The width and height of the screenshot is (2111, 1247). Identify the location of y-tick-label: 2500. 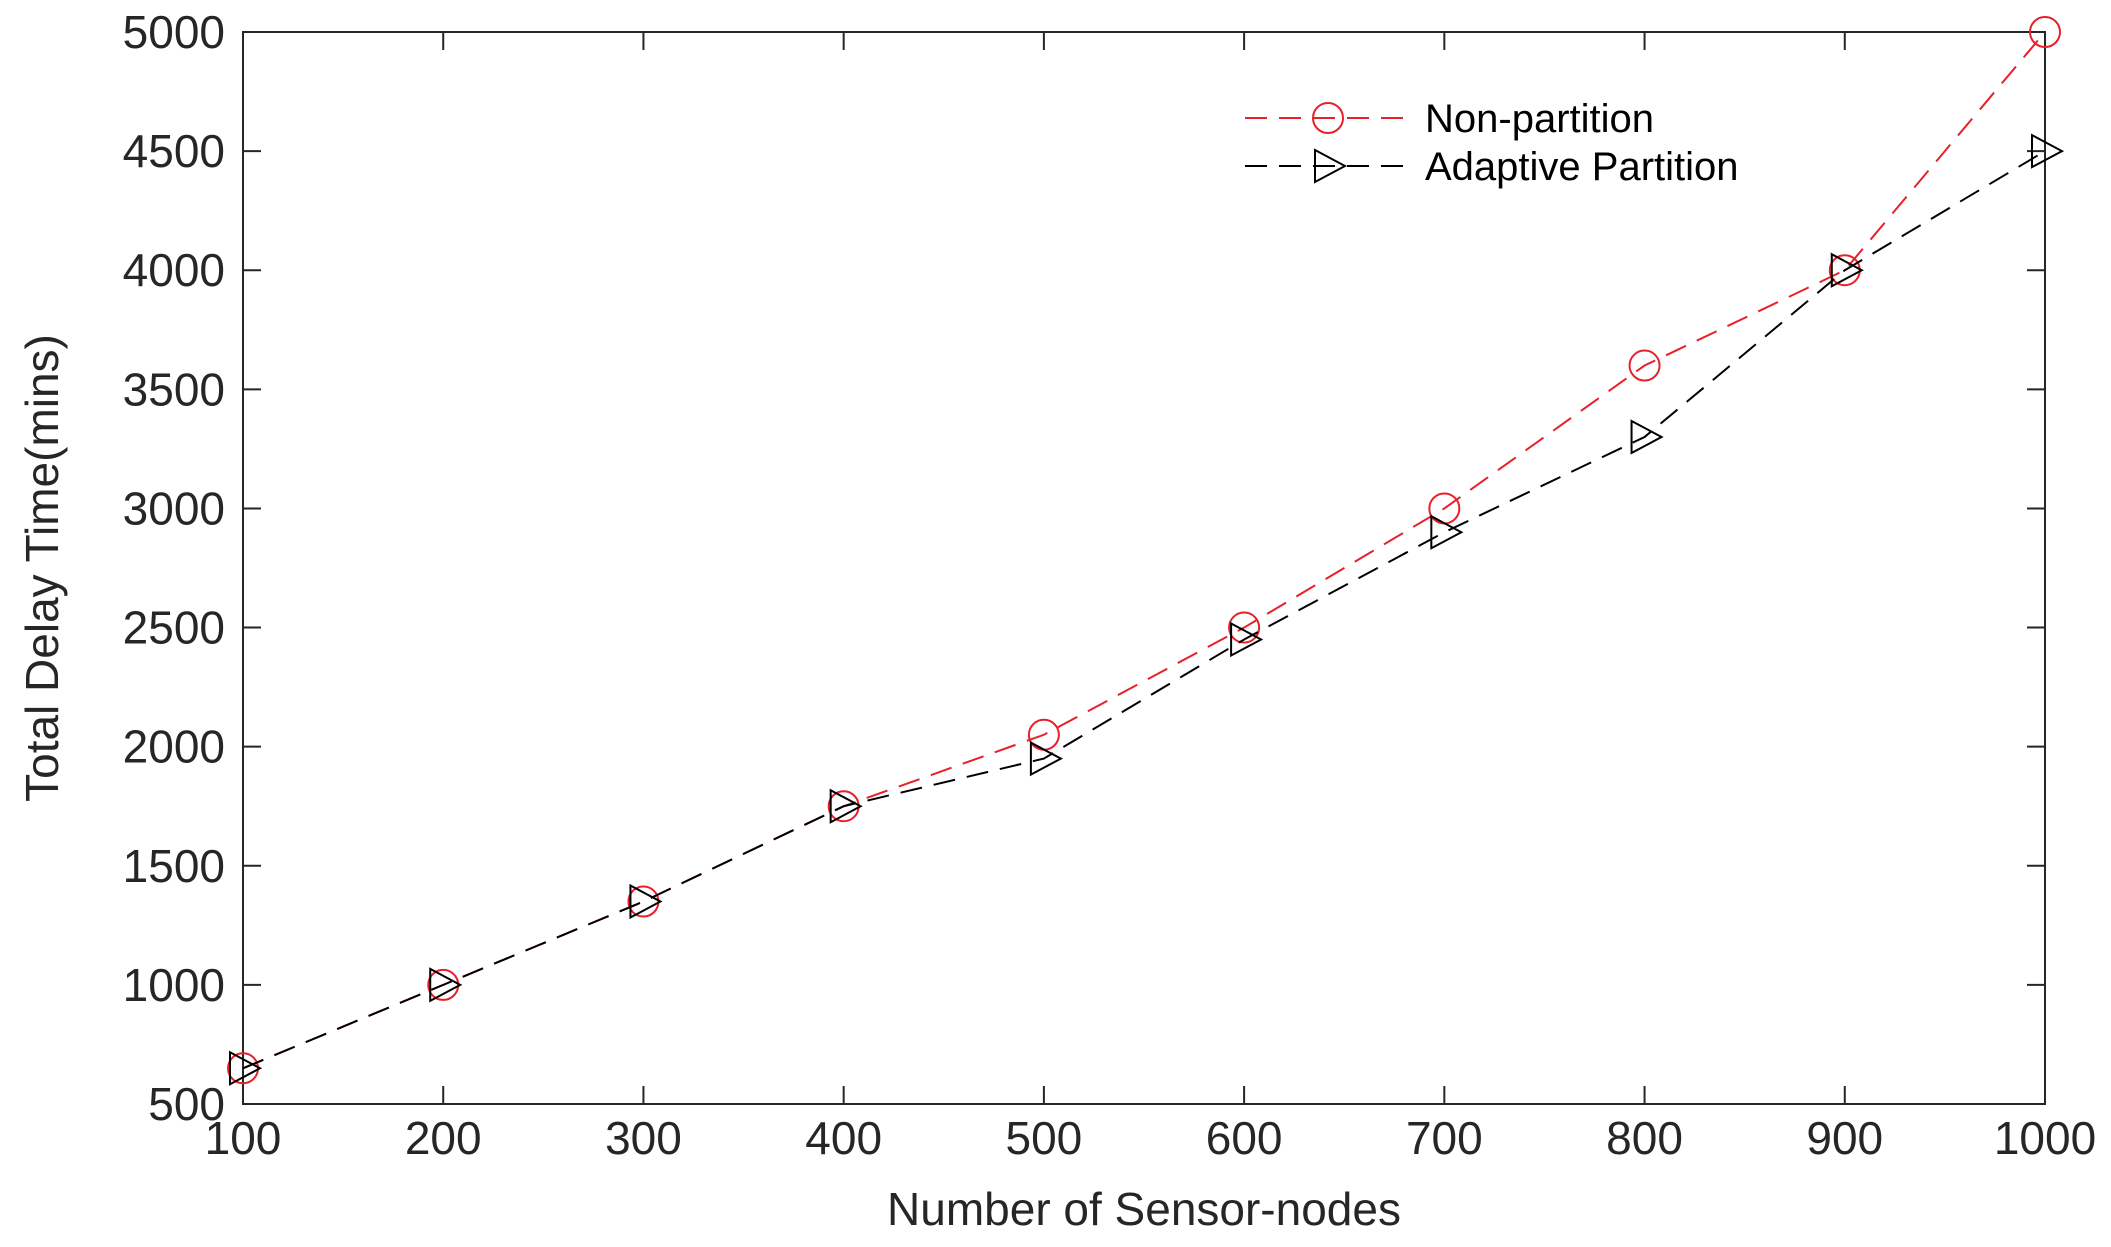
(174, 628).